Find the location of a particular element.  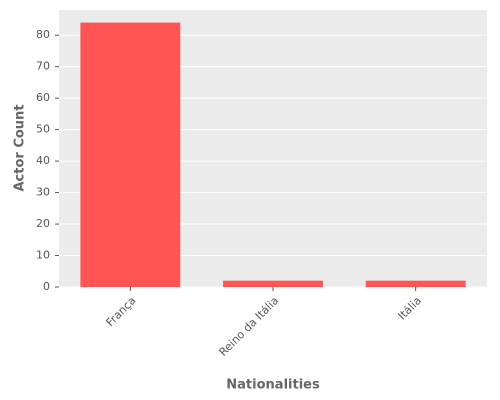

x-tick-label: França is located at coordinates (121, 311).